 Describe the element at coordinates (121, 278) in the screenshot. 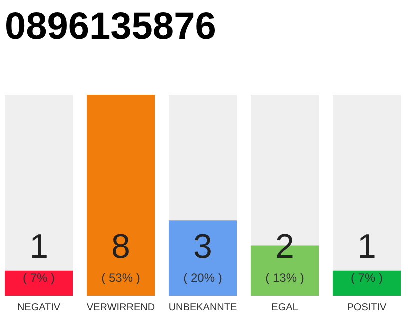

I see `annotation: ( 53% )` at that location.